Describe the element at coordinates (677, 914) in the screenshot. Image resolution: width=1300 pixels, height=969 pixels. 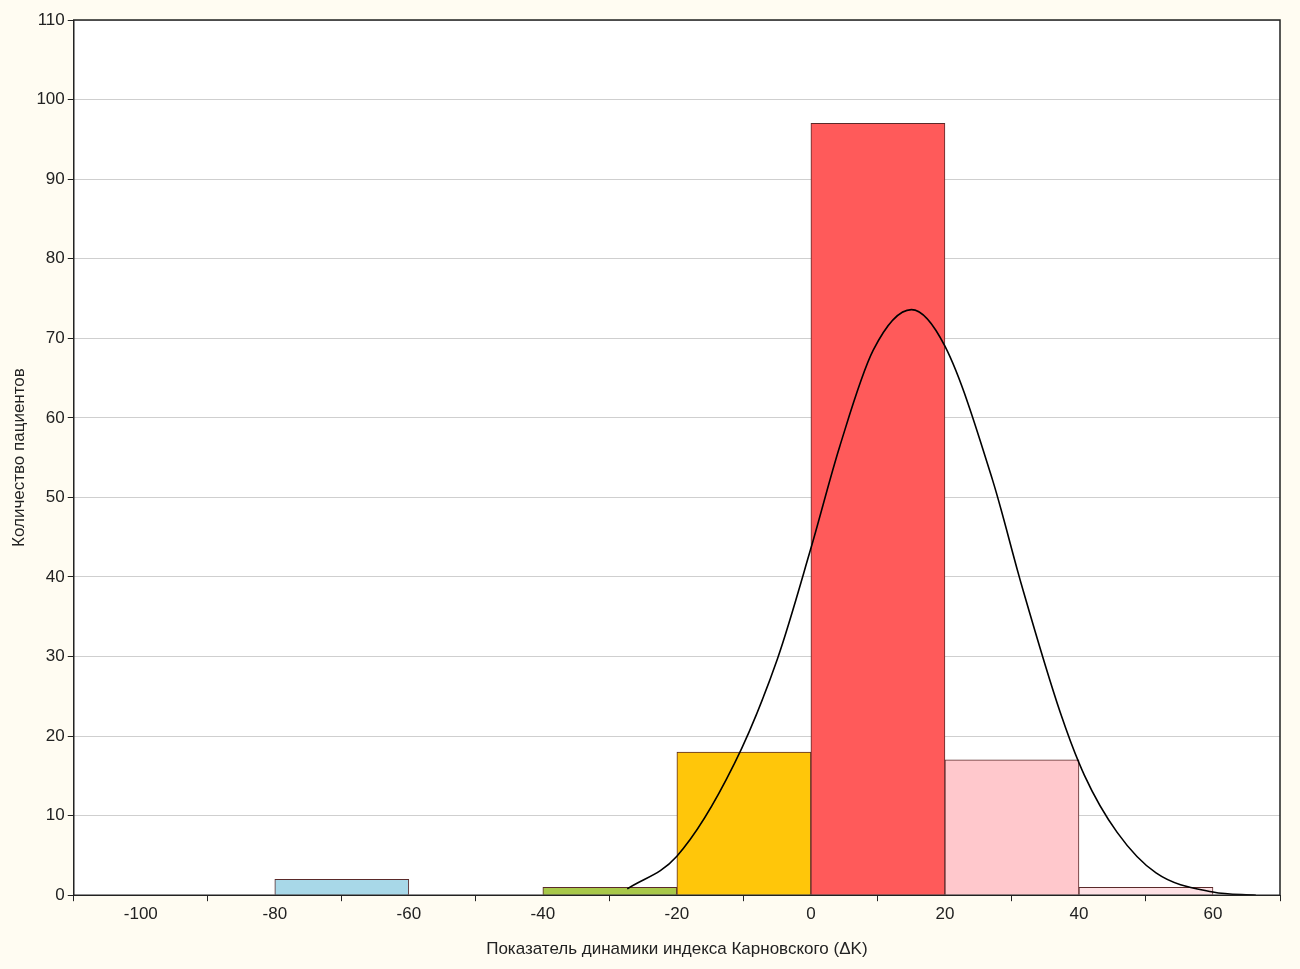
I see `x-tick-label: -20` at that location.